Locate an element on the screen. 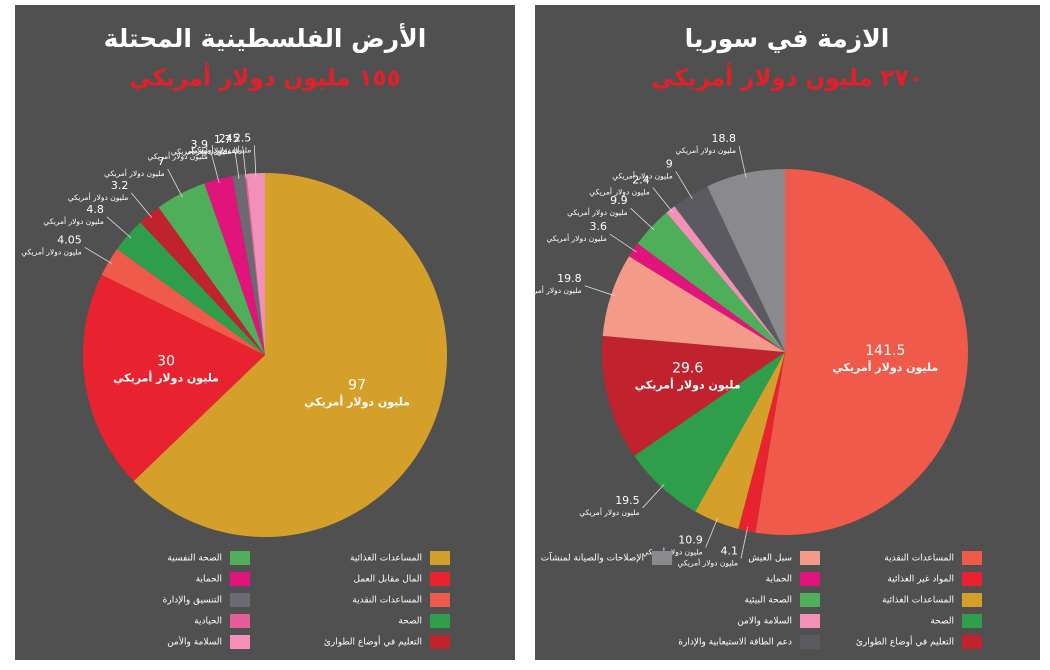  data-label: 18.8 is located at coordinates (724, 138).